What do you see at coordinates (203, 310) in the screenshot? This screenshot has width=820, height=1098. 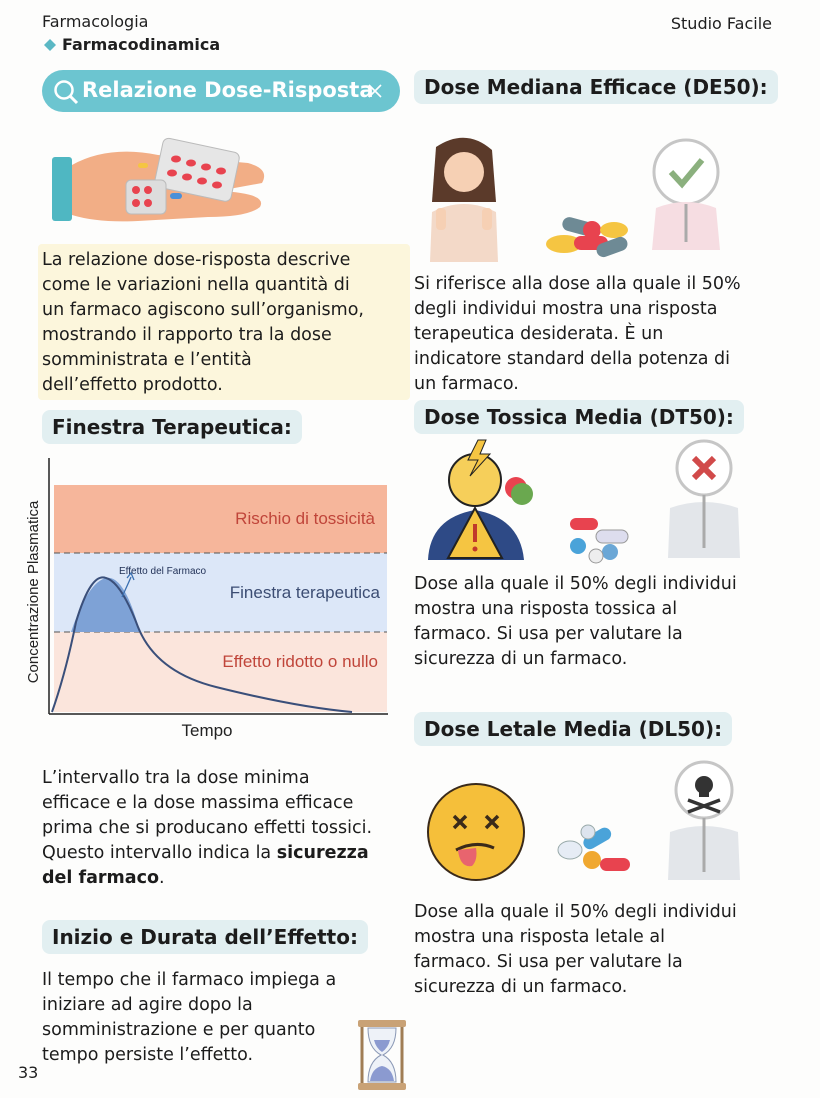 I see `text-line: un farmaco agiscono sull’organismo,` at bounding box center [203, 310].